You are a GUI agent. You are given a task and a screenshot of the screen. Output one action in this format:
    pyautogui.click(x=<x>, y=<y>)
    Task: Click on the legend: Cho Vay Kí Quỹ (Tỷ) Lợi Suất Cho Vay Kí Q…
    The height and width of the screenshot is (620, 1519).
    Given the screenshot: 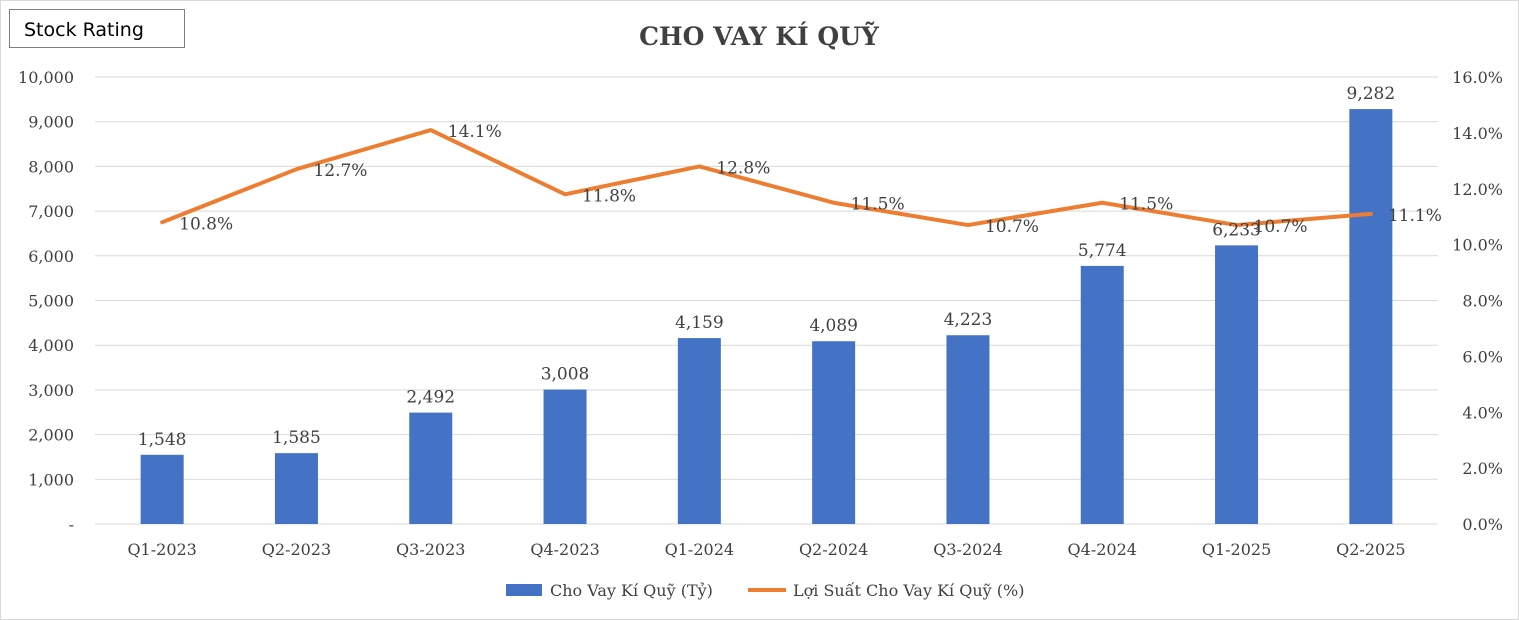 What is the action you would take?
    pyautogui.click(x=765, y=590)
    